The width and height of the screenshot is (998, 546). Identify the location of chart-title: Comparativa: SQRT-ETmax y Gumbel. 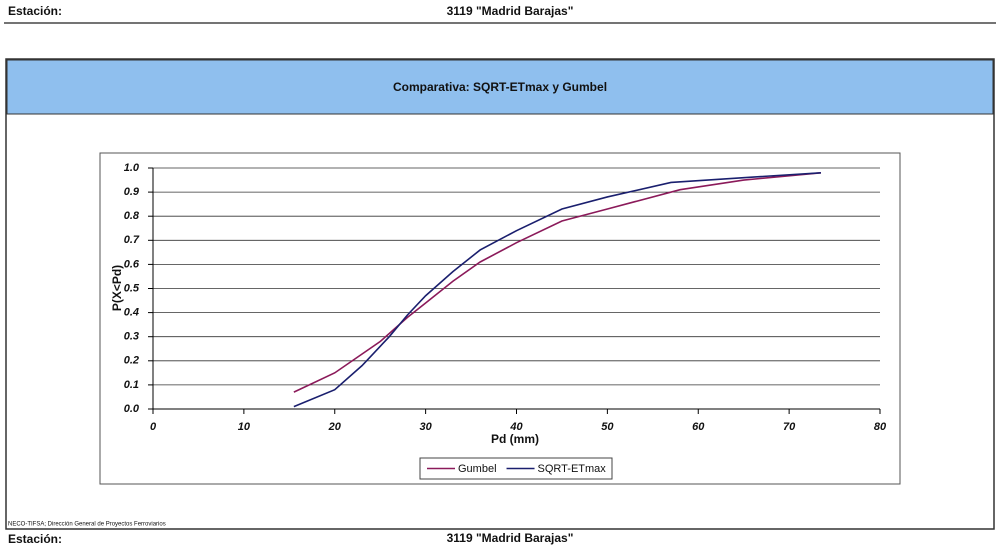
(500, 87).